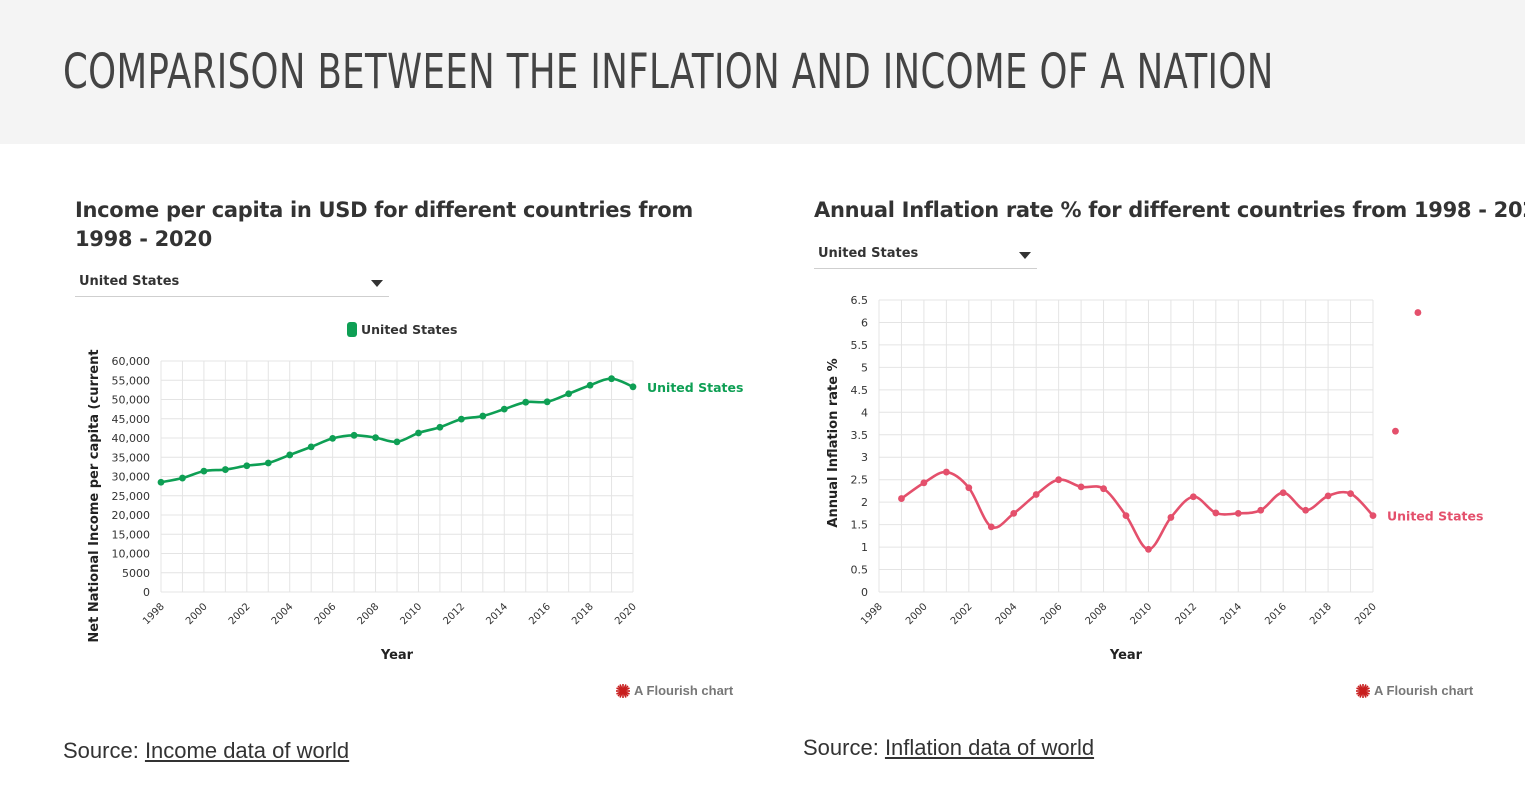 Image resolution: width=1525 pixels, height=812 pixels. I want to click on y-tick-label: 5000, so click(136, 573).